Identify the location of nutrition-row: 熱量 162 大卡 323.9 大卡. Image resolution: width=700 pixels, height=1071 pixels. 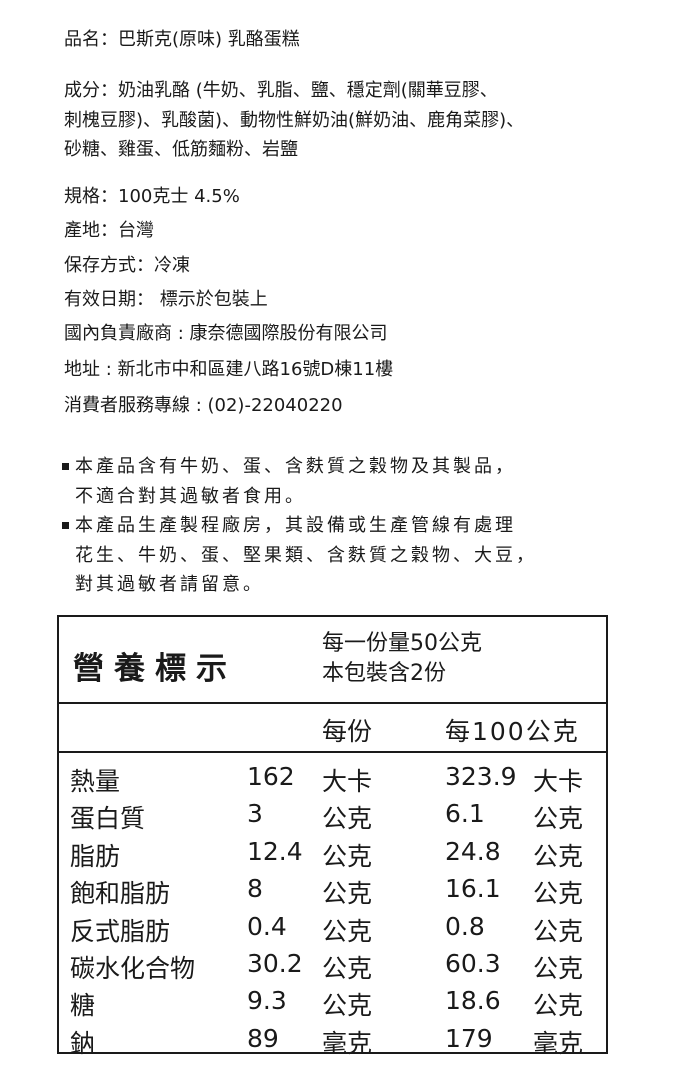
(332, 780).